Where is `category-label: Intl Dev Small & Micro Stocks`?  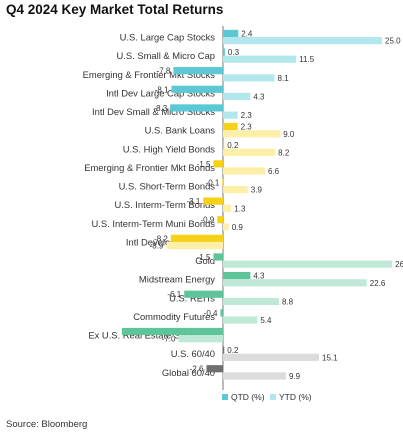
category-label: Intl Dev Small & Micro Stocks is located at coordinates (153, 111).